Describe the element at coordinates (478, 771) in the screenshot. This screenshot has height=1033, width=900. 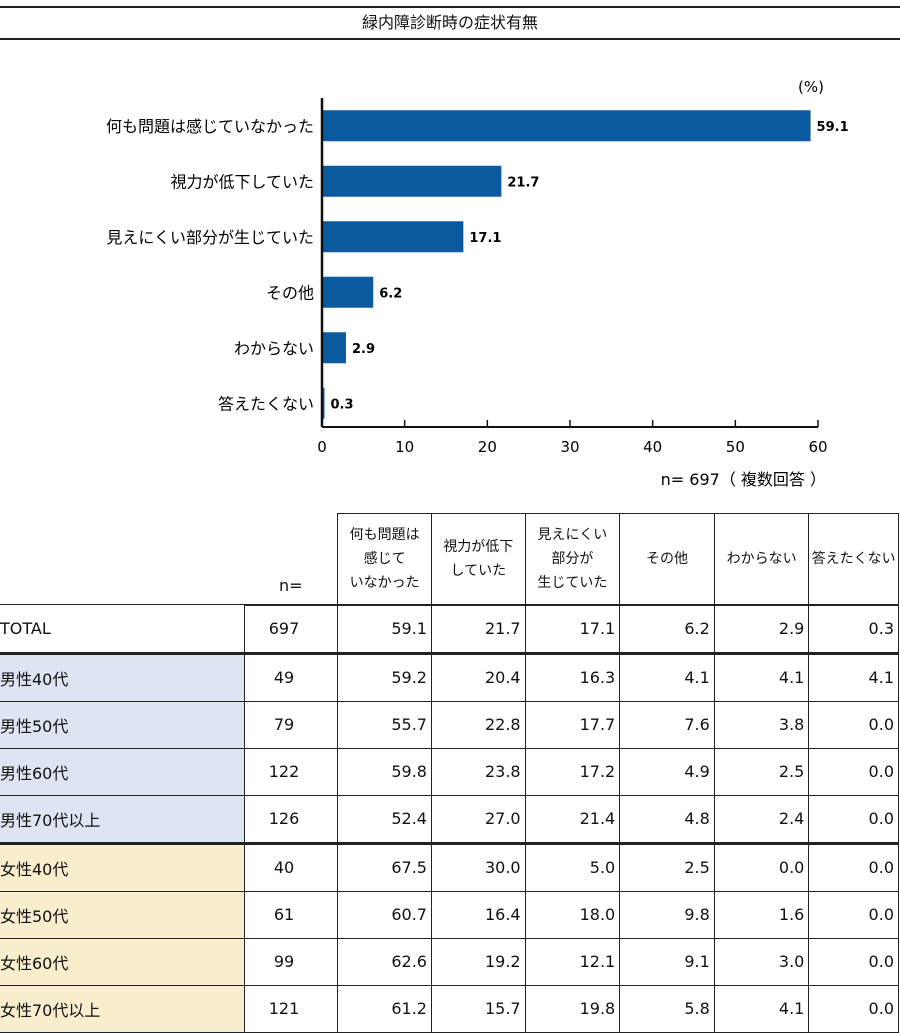
I see `table-cell: 23.8` at that location.